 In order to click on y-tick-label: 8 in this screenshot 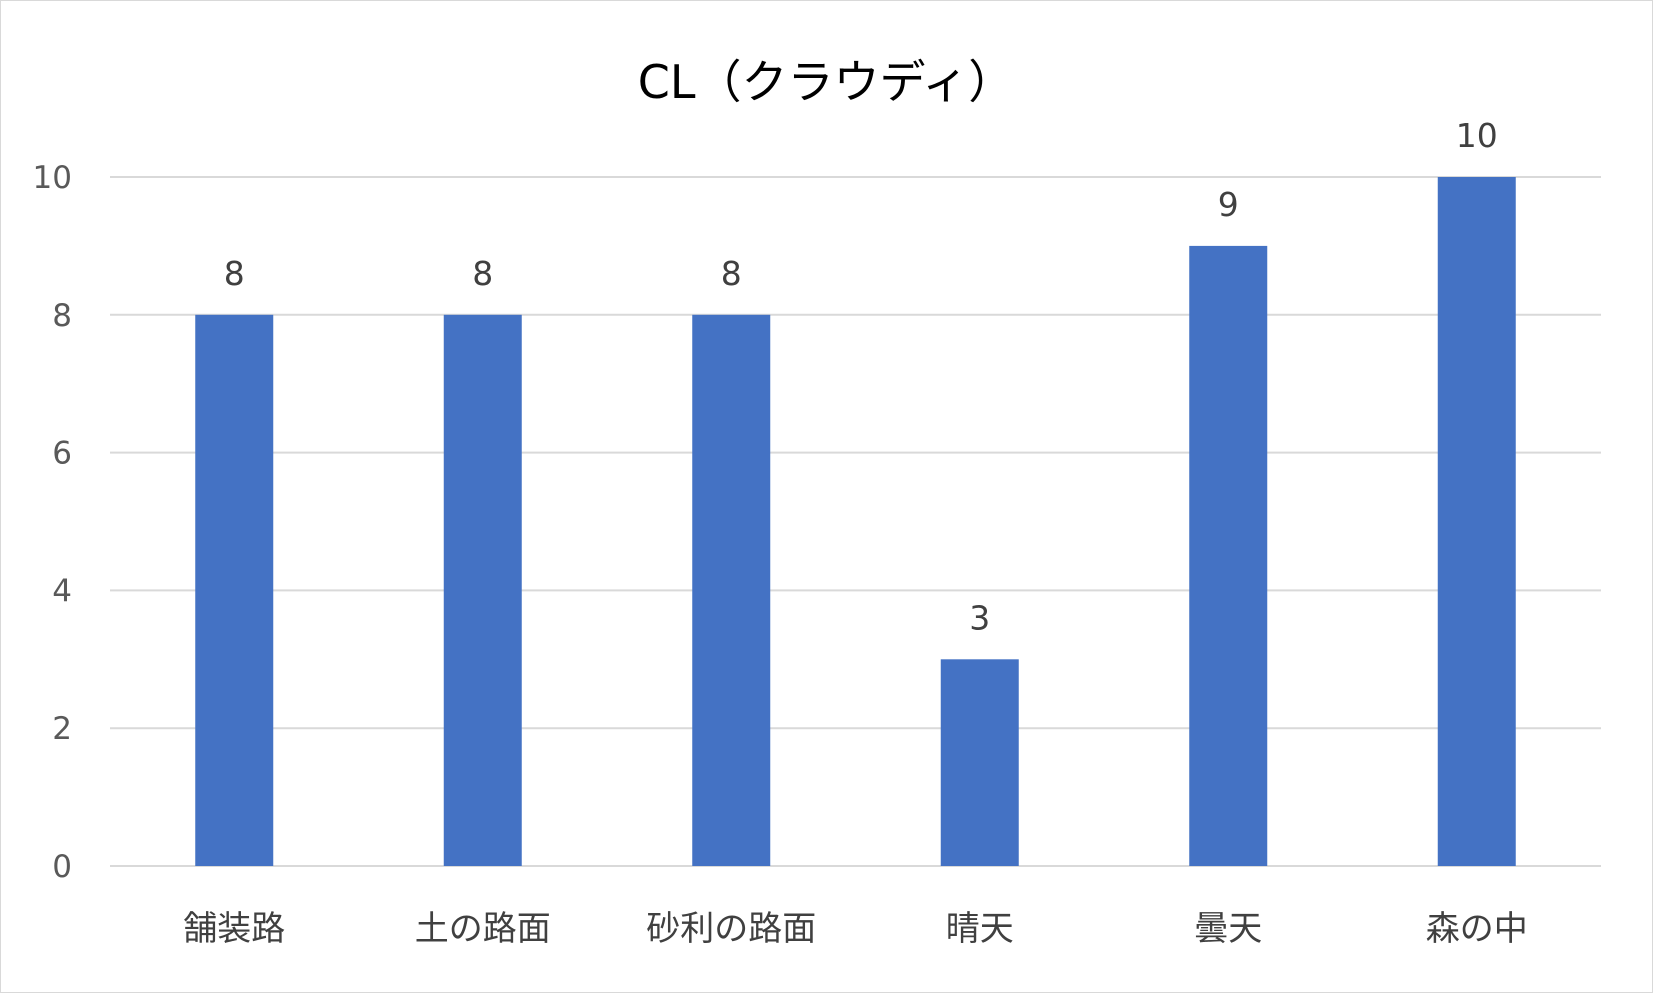, I will do `click(62, 316)`.